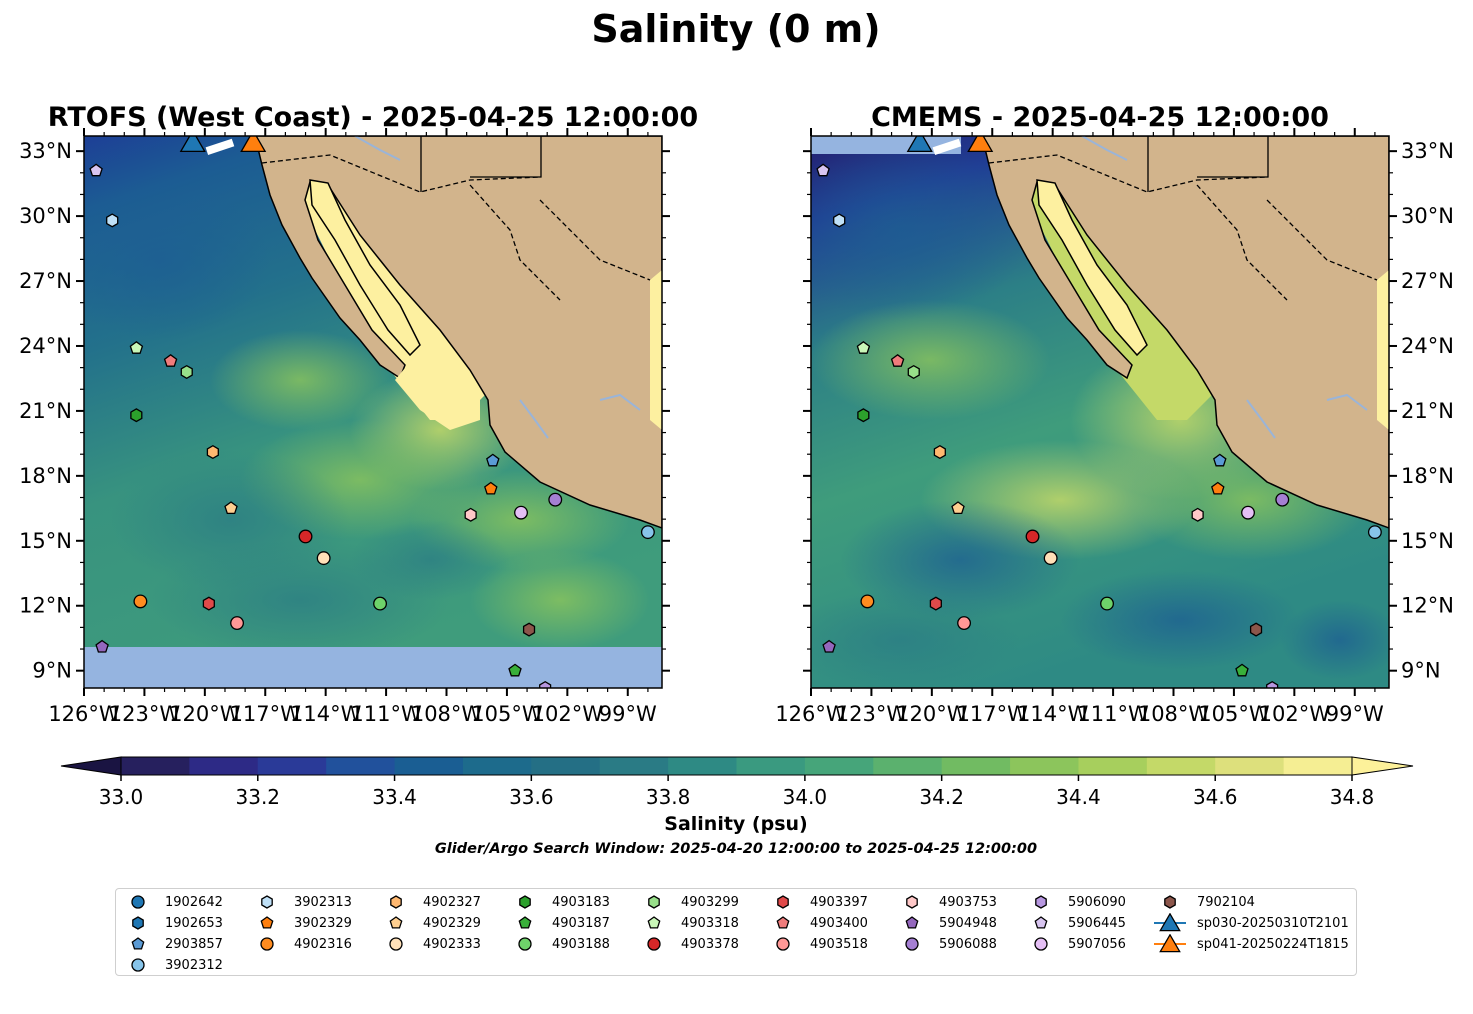 This screenshot has height=1014, width=1473. Describe the element at coordinates (172, 923) in the screenshot. I see `legend-item-1902653: 1902653` at that location.